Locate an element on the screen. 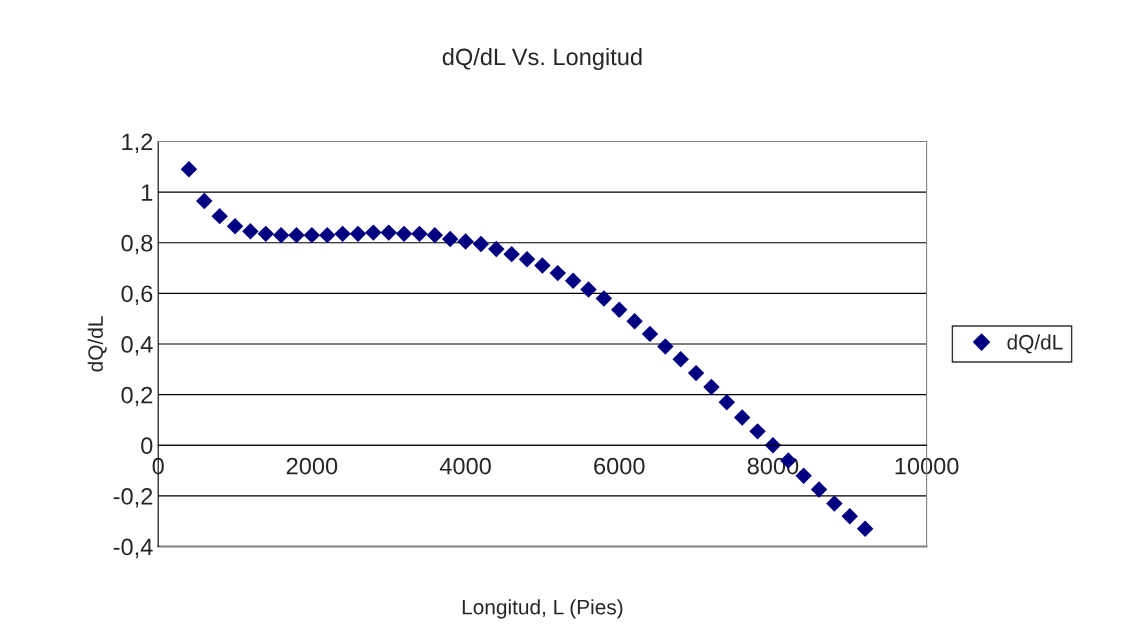  legend-label: dQ/dL is located at coordinates (1035, 344).